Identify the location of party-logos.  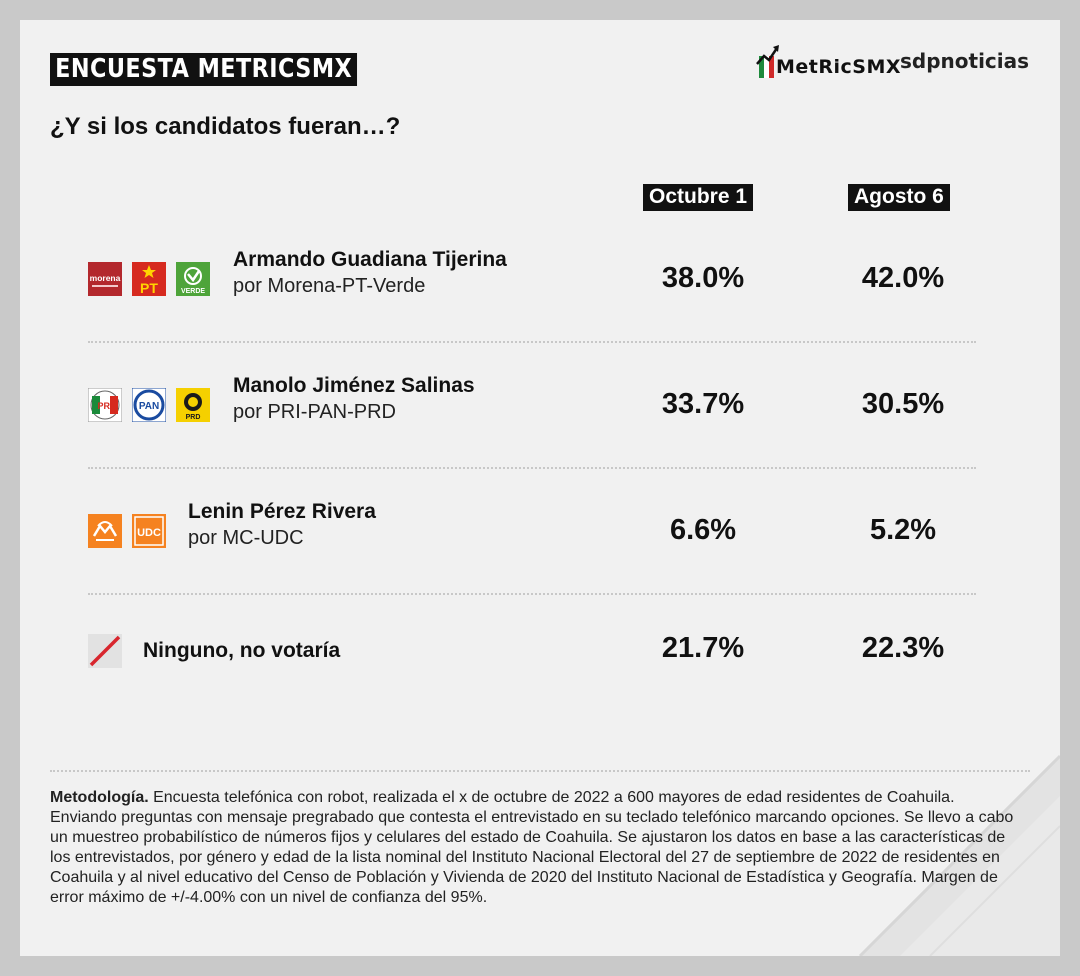
(105, 651).